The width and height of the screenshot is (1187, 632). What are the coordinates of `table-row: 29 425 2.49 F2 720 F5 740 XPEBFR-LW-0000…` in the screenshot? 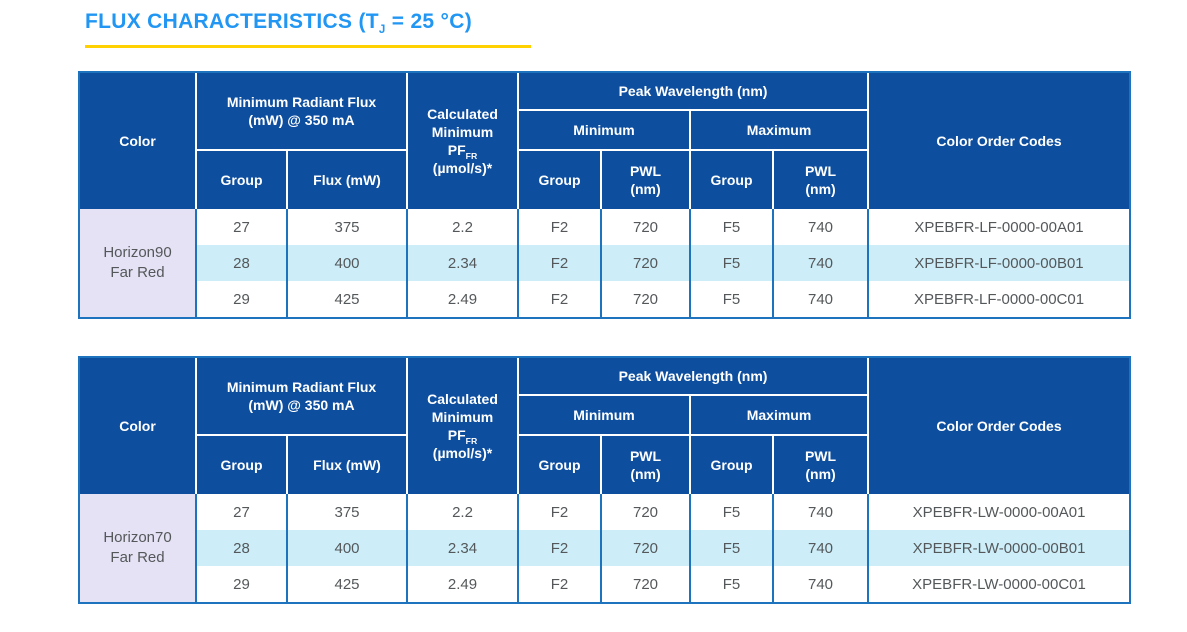 It's located at (604, 584).